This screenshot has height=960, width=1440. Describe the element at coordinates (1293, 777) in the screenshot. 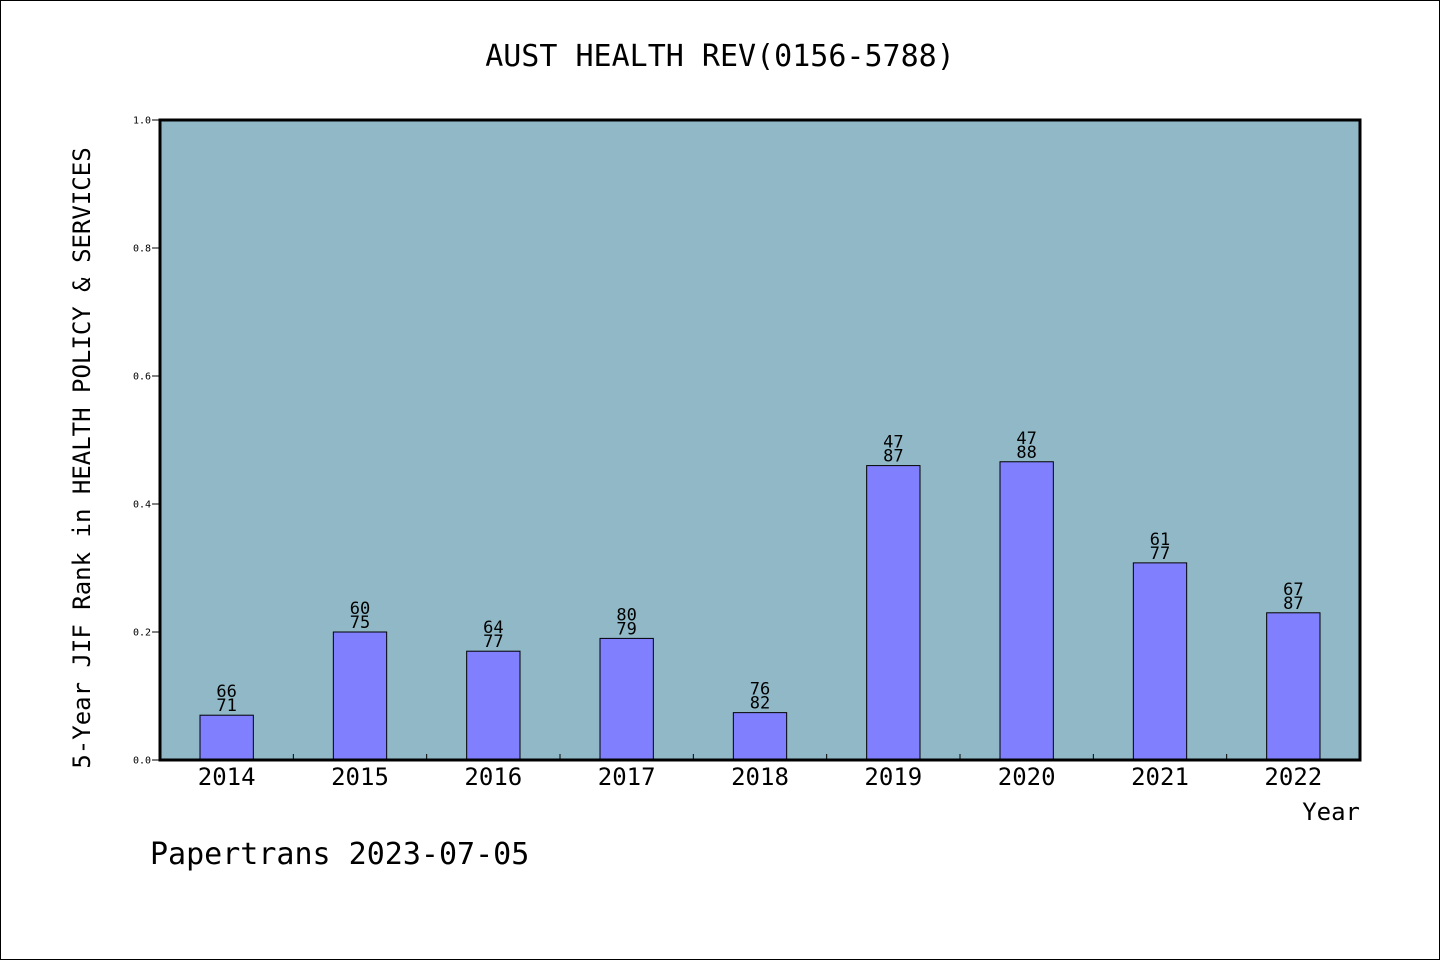

I see `x-tick-label: 2022` at that location.